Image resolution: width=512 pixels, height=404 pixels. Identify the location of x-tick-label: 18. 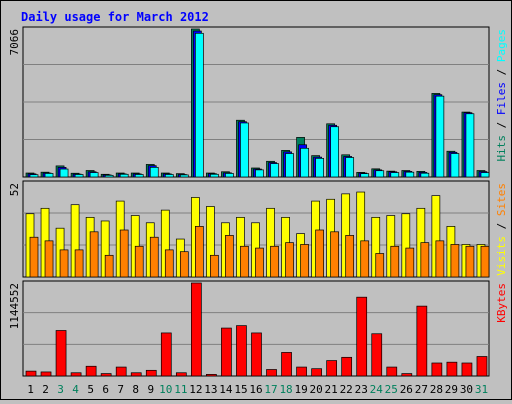
(285, 389).